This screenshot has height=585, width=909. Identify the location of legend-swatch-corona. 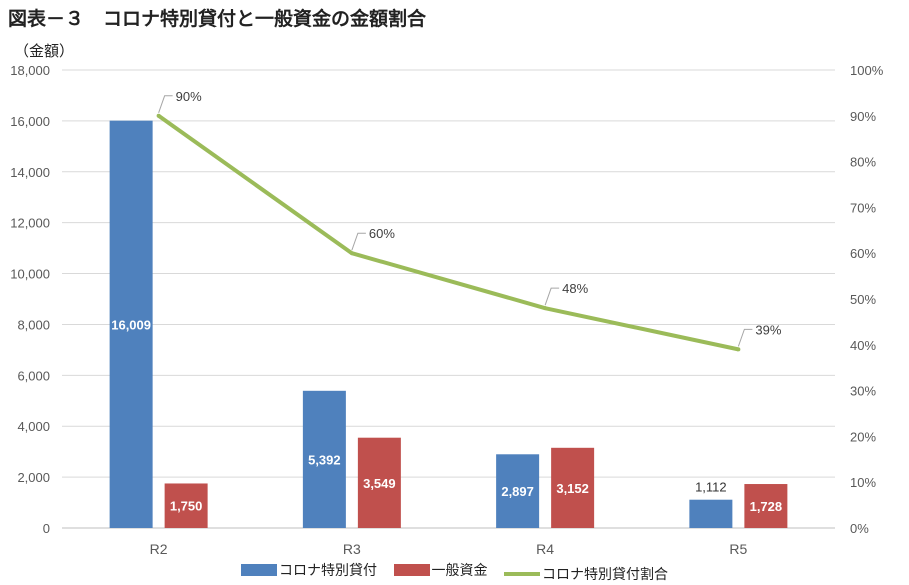
(259, 570).